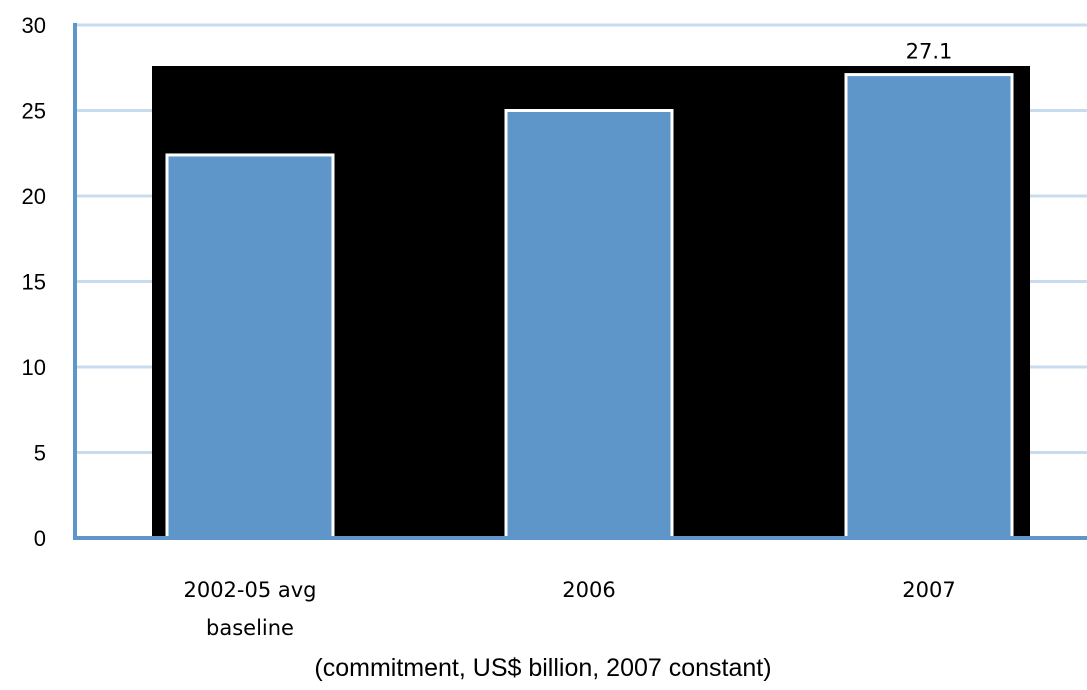 This screenshot has width=1087, height=690. Describe the element at coordinates (40, 453) in the screenshot. I see `y-tick-label: 5` at that location.